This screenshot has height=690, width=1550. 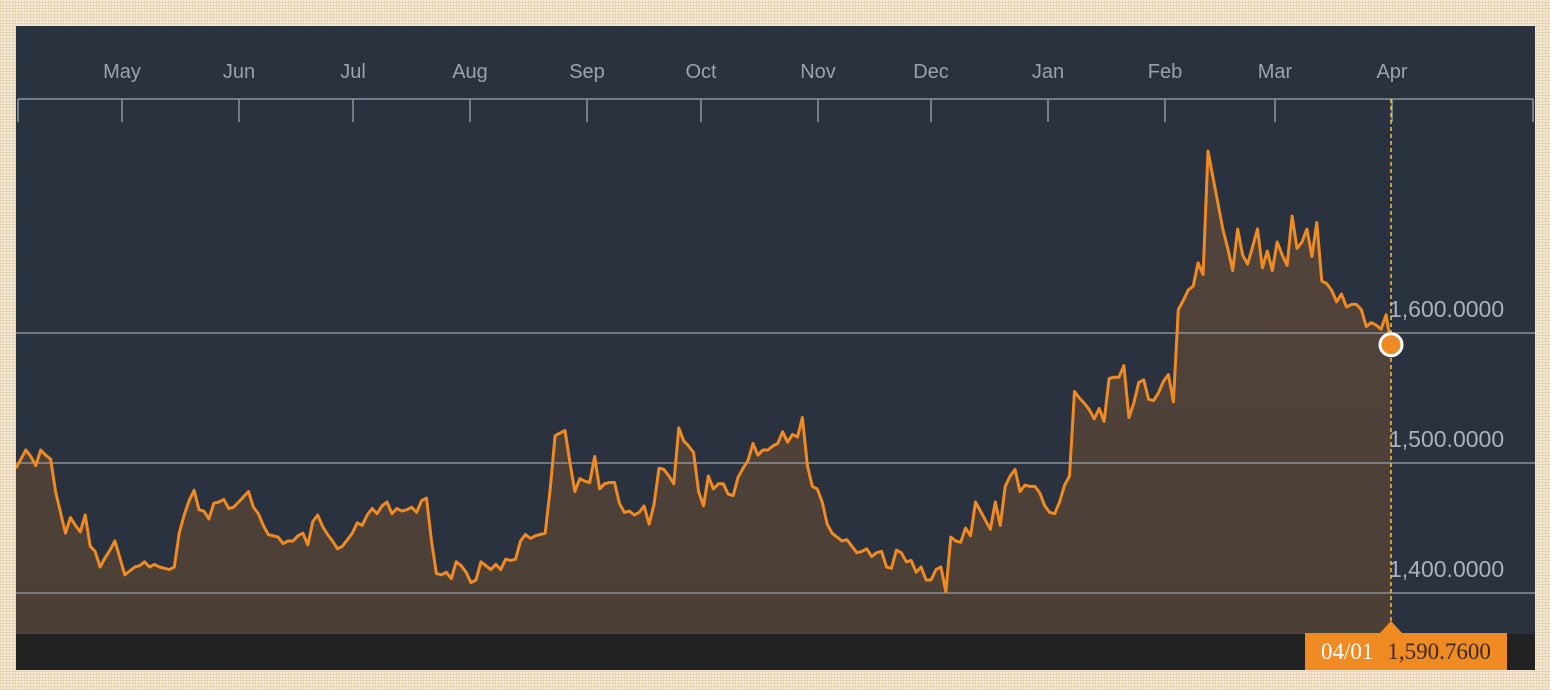 I want to click on tooltip-arrow, so click(x=1391, y=627).